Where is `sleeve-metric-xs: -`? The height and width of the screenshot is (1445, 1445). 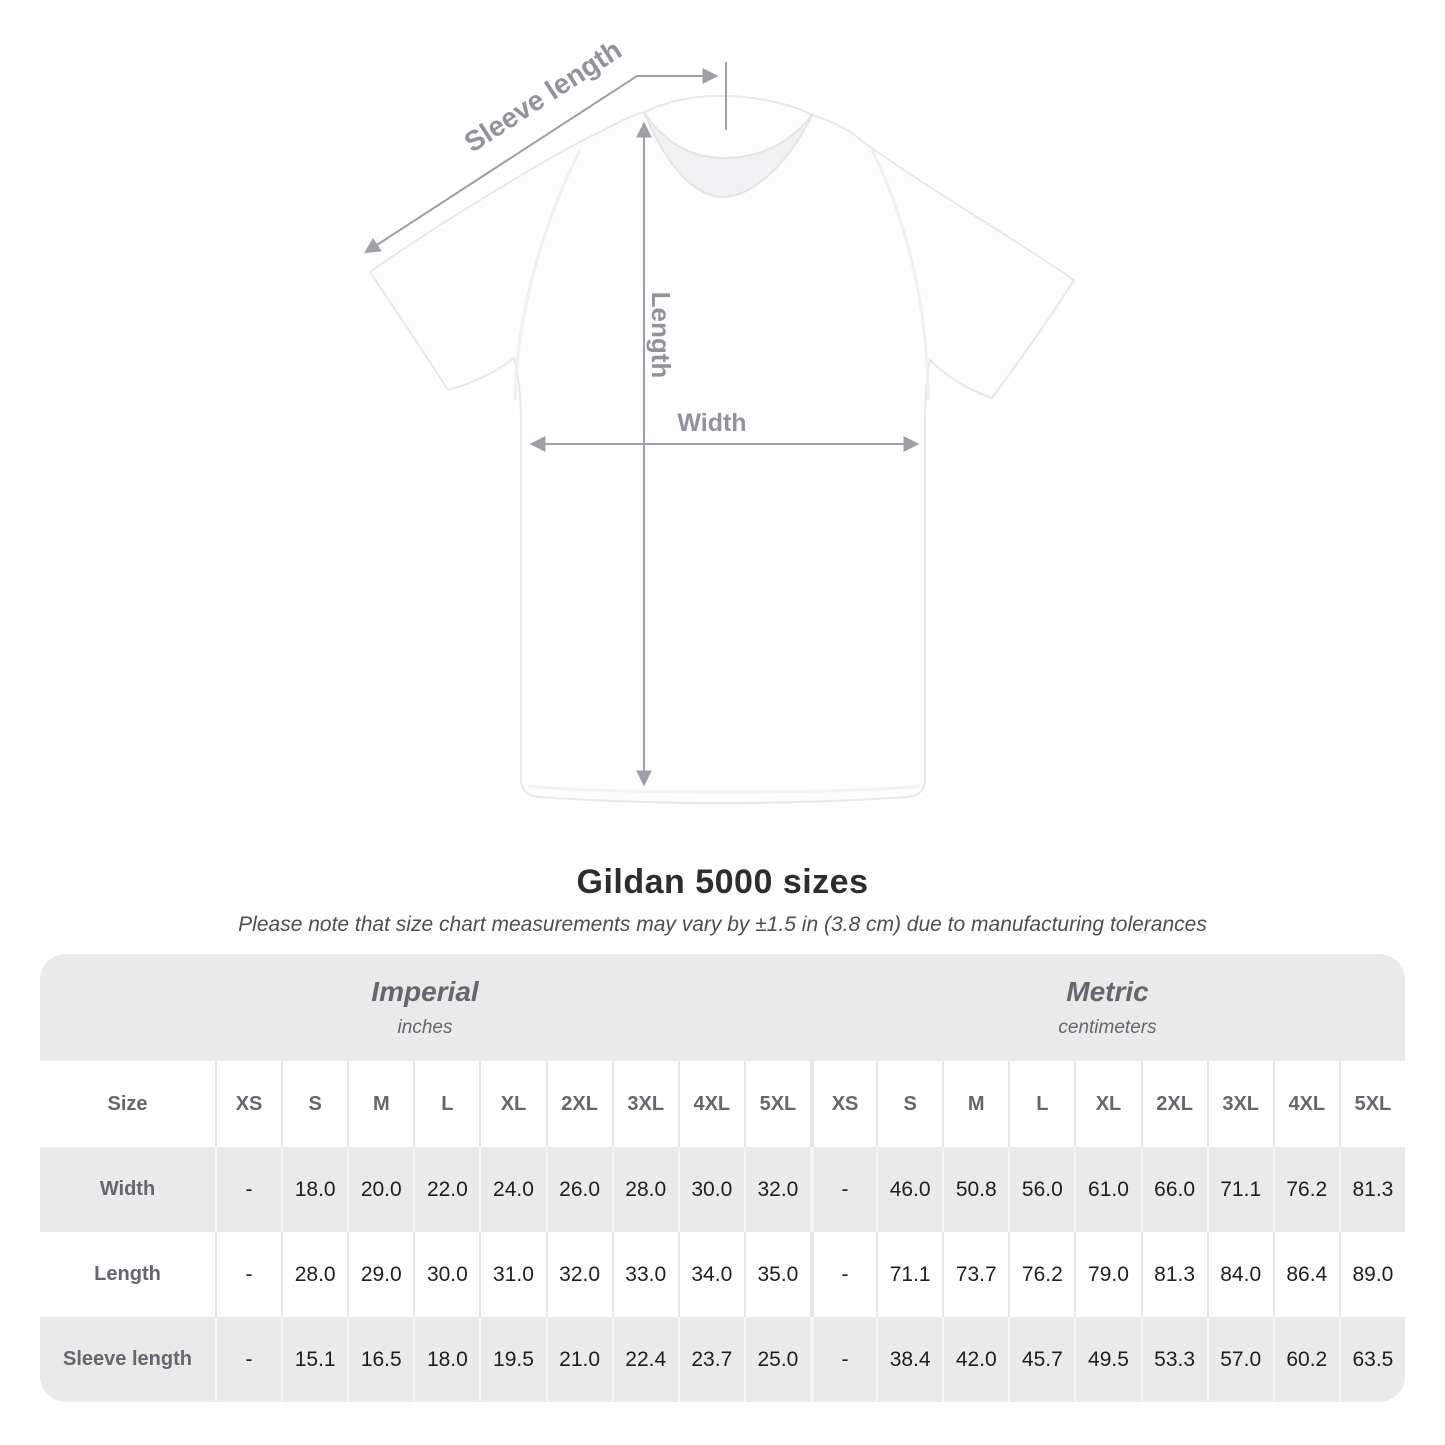
sleeve-metric-xs: - is located at coordinates (843, 1359).